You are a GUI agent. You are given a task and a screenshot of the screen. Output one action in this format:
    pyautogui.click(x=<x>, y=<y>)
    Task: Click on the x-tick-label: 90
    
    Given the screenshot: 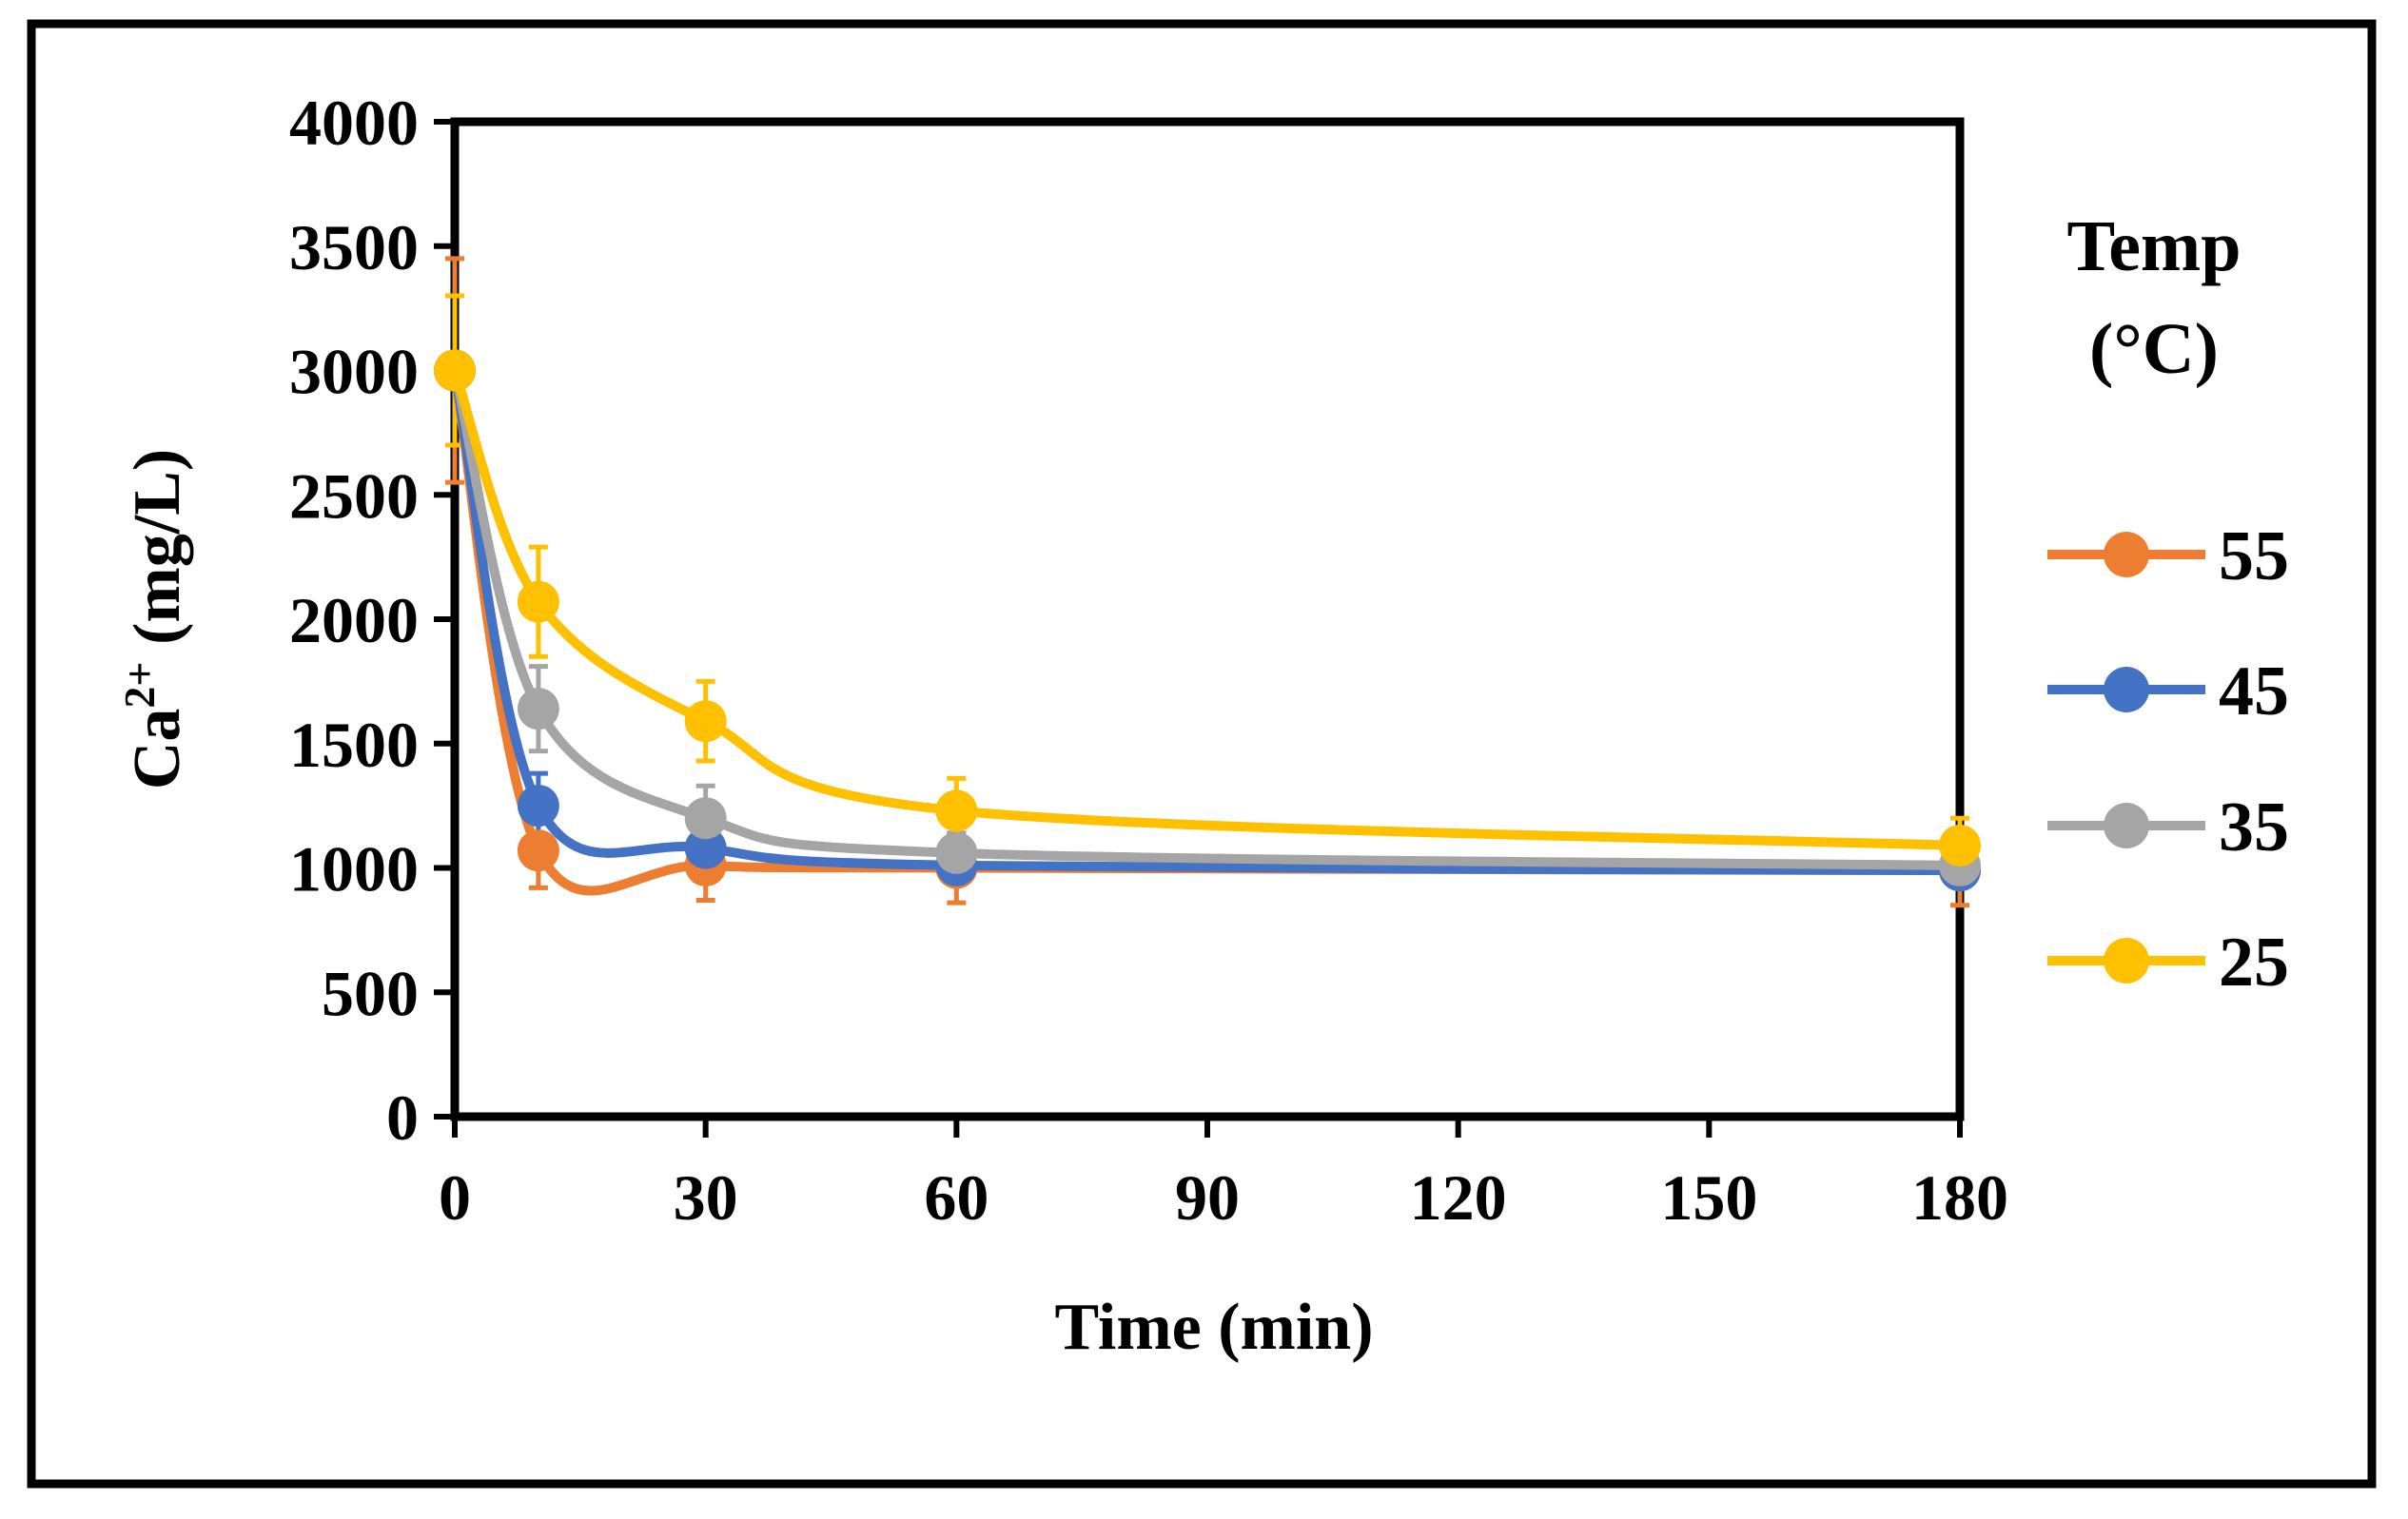 What is the action you would take?
    pyautogui.click(x=1207, y=1197)
    